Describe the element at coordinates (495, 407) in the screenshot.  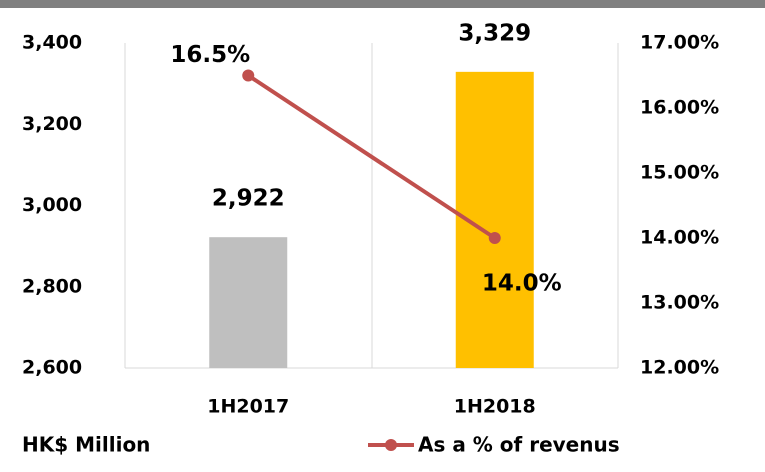
I see `x-tick-label: 1H2018` at that location.